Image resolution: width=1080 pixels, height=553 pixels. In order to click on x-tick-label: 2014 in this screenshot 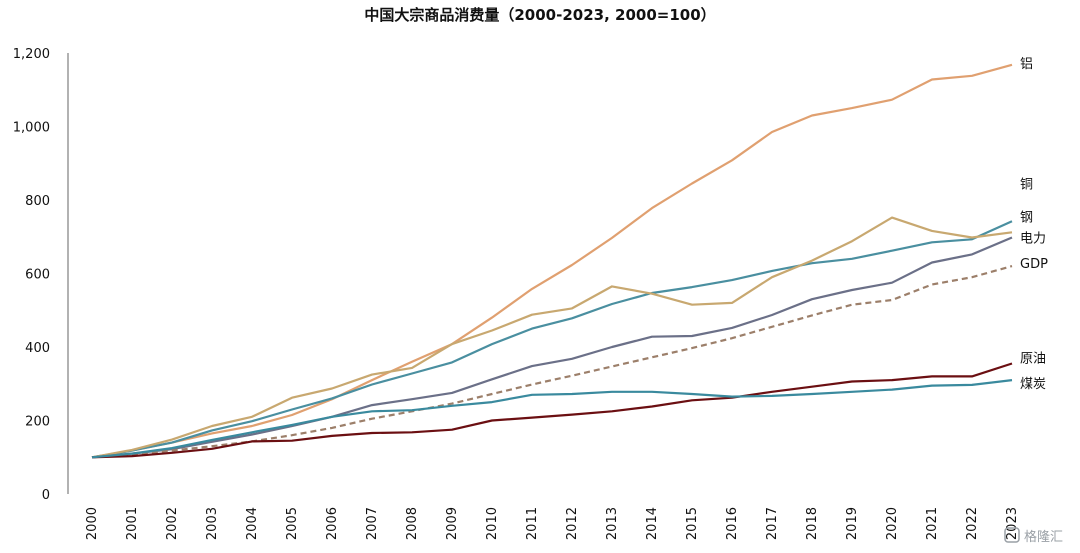, I will do `click(652, 523)`.